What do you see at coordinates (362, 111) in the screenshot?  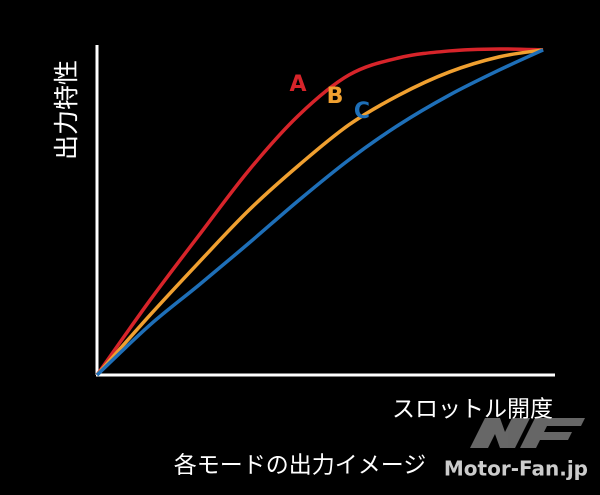 I see `curve-label: C` at bounding box center [362, 111].